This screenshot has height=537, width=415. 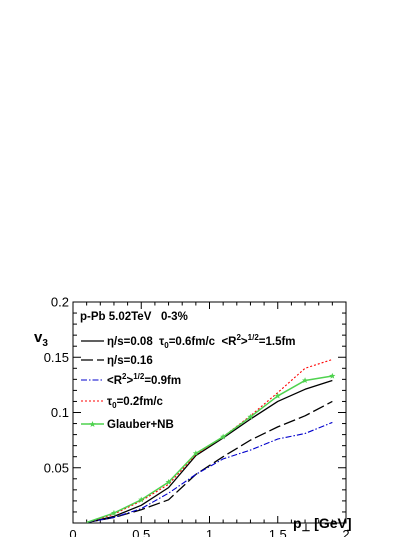 I want to click on legend-label-0: η/s=0.08 τ0=0.6fm/c <R2>1/2=1.5fm, so click(x=201, y=341).